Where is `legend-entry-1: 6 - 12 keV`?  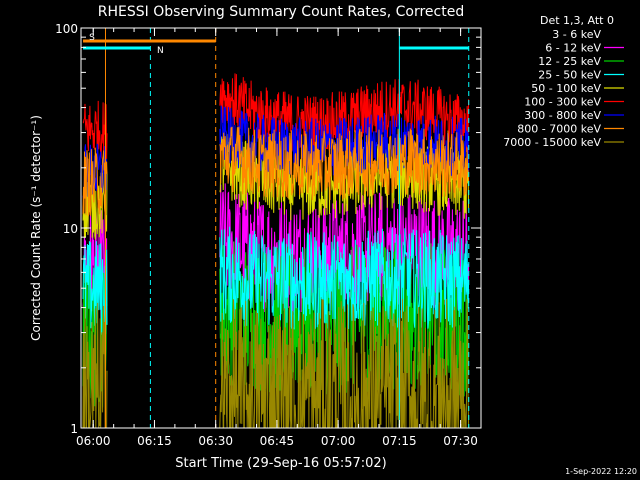
legend-entry-1: 6 - 12 keV is located at coordinates (584, 48).